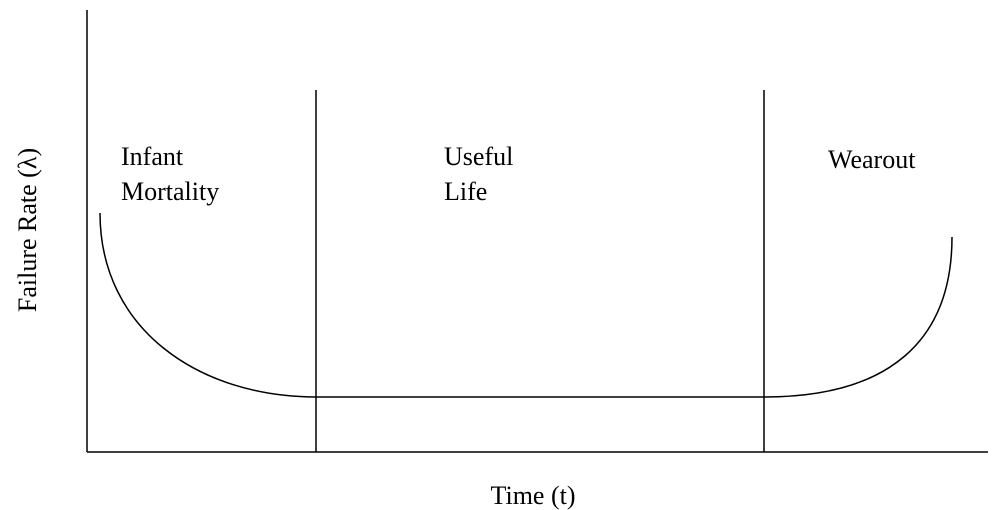 The height and width of the screenshot is (510, 1001). I want to click on y-axis-label: Failure Rate (λ), so click(27, 230).